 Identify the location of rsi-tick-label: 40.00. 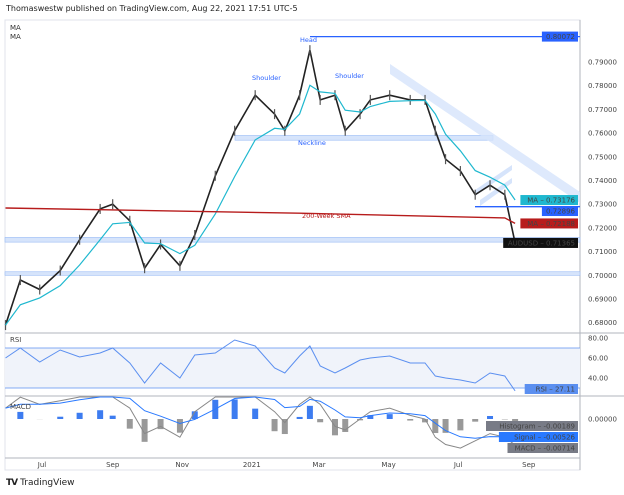
(598, 379).